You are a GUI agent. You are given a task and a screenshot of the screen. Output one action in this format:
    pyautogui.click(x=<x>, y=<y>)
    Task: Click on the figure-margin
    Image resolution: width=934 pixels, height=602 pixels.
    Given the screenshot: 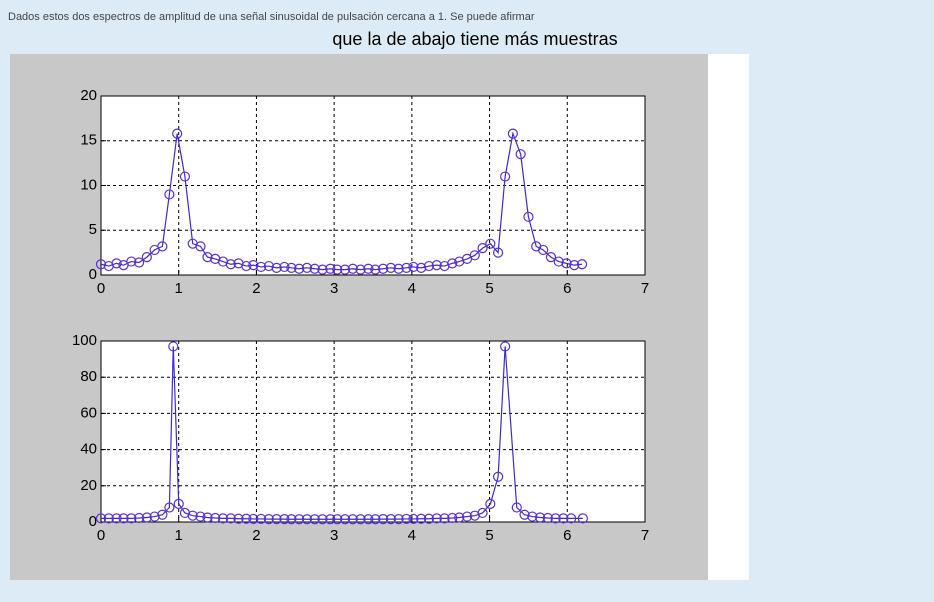 What is the action you would take?
    pyautogui.click(x=728, y=317)
    